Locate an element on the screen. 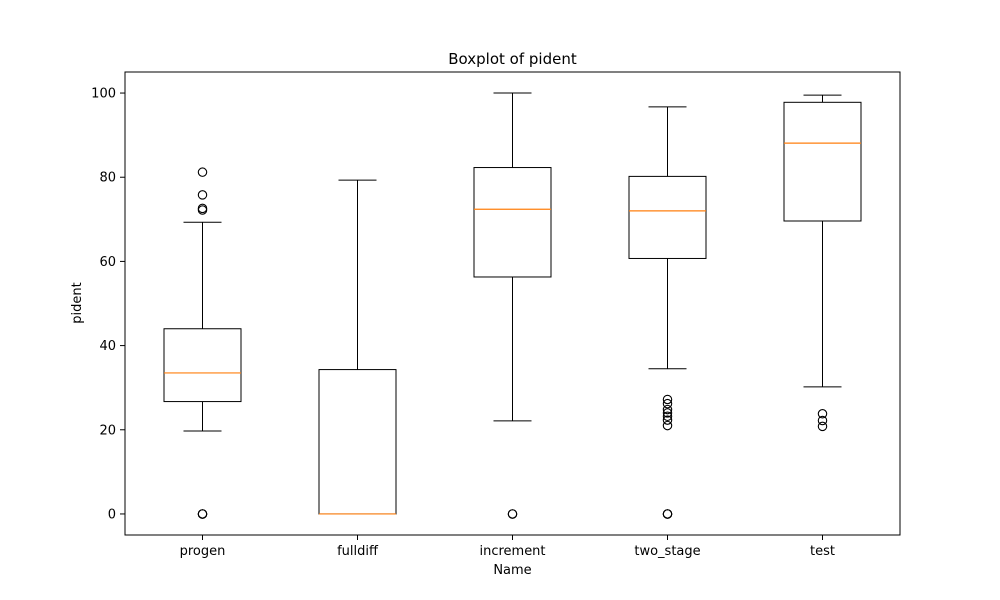 The width and height of the screenshot is (1000, 600). x-tick-label: progen is located at coordinates (203, 551).